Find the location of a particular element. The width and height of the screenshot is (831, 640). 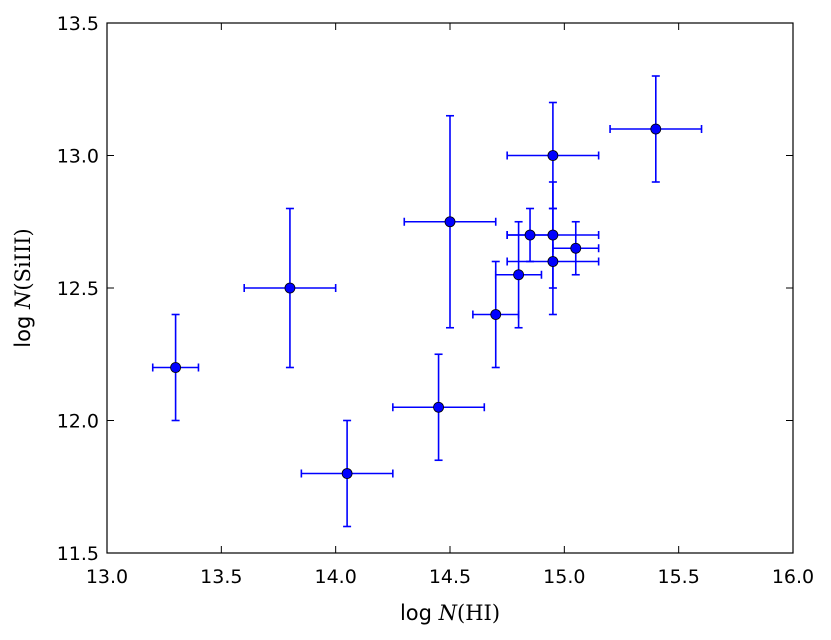

y-tick-labels: 11.5 12.0 12.5 13.0 13.5 is located at coordinates (78, 289).